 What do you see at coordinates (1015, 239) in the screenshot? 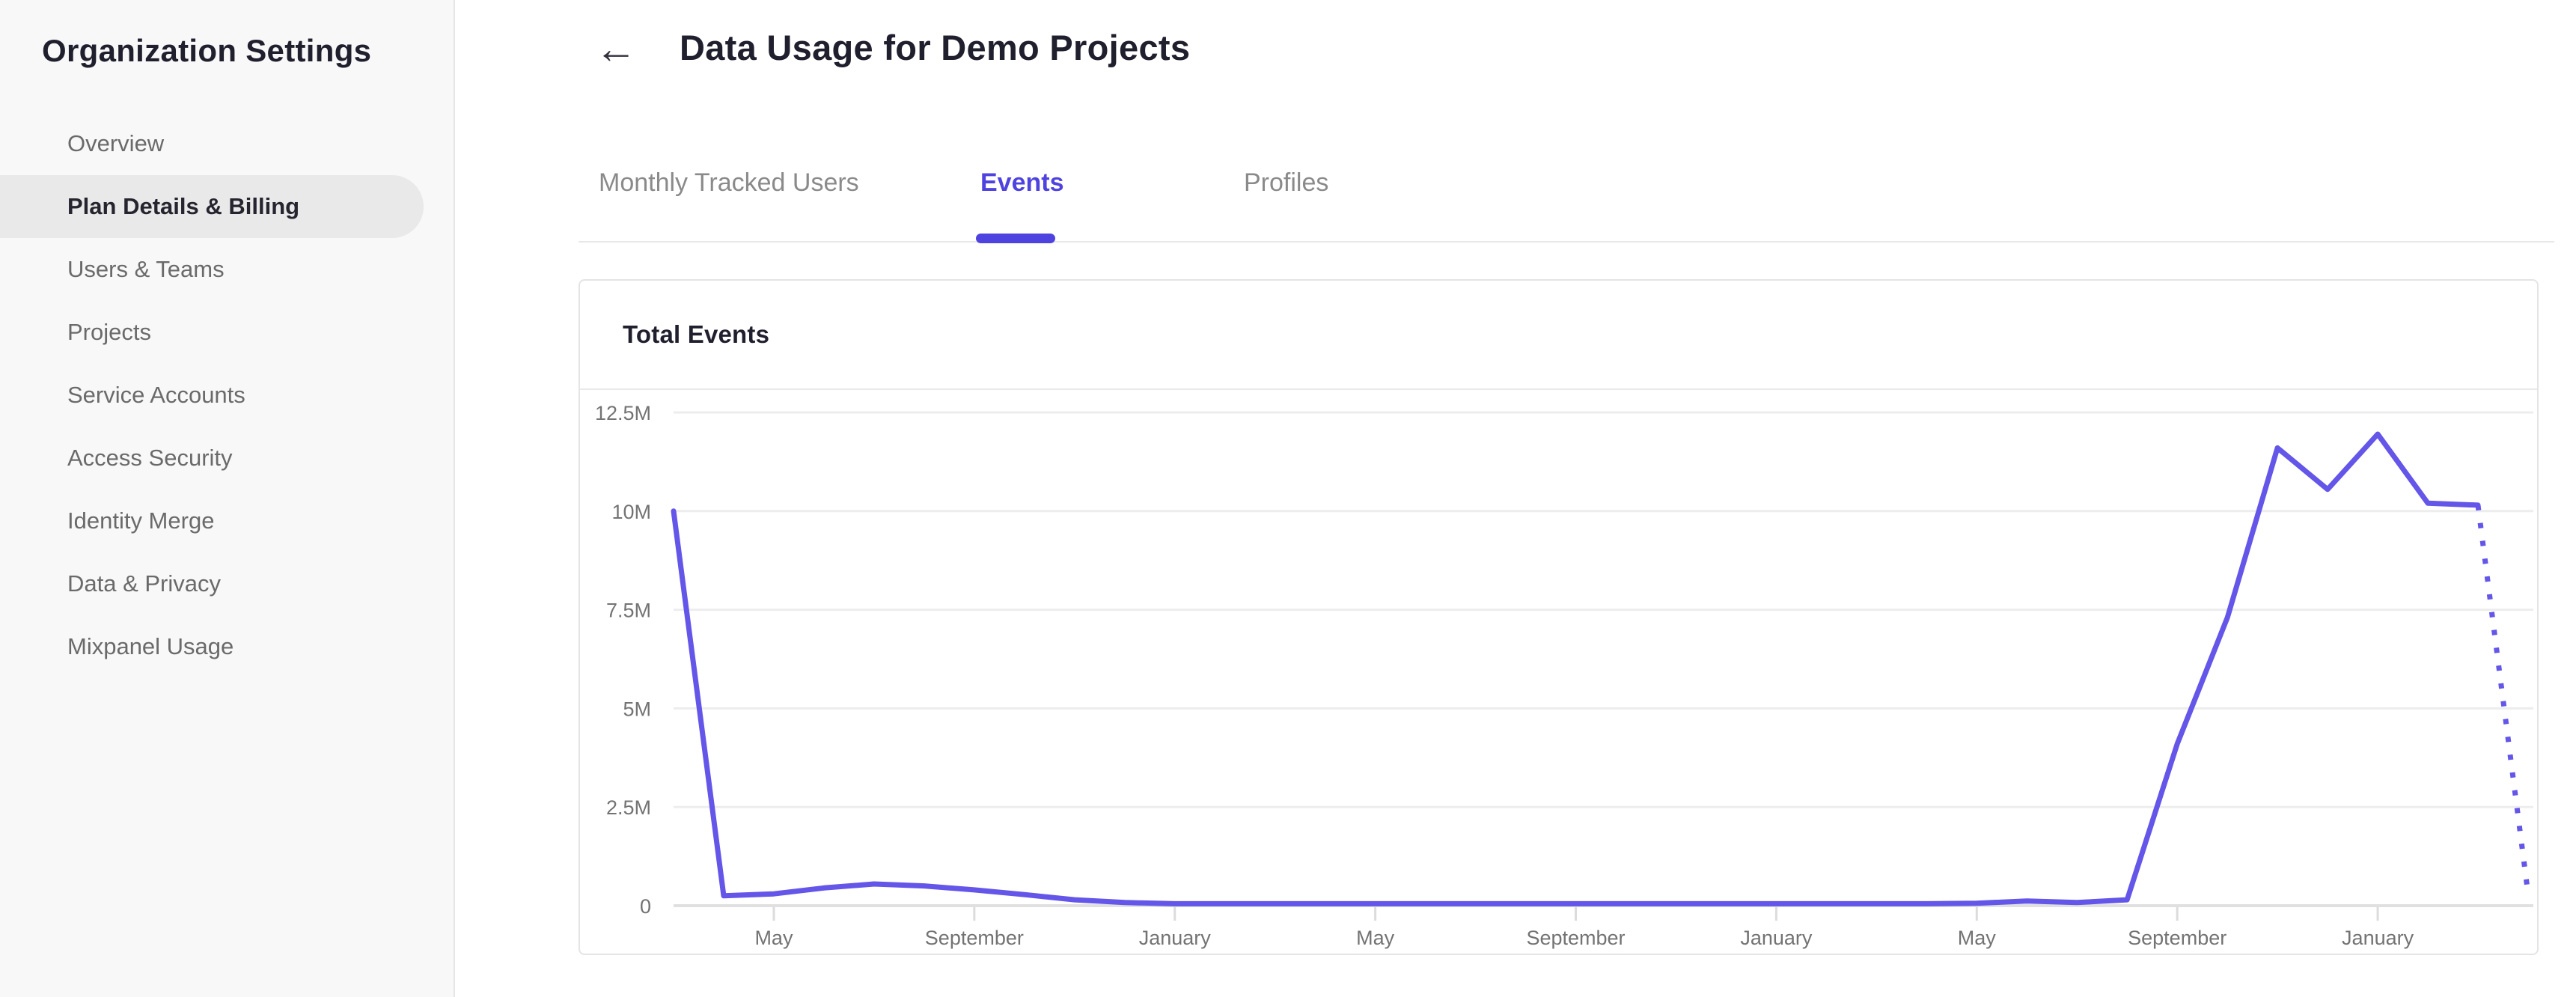
I see `active-tab-underline` at bounding box center [1015, 239].